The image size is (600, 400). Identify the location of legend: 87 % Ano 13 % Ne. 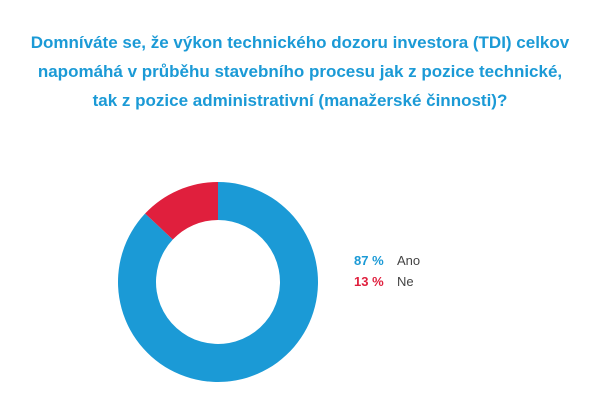
(387, 274).